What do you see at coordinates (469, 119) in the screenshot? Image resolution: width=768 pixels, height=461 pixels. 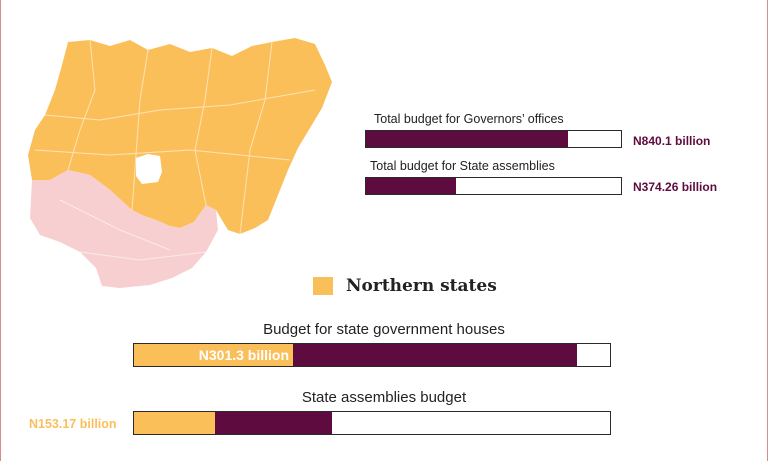 I see `governors-offices-label: Total budget for Governors’ offices` at bounding box center [469, 119].